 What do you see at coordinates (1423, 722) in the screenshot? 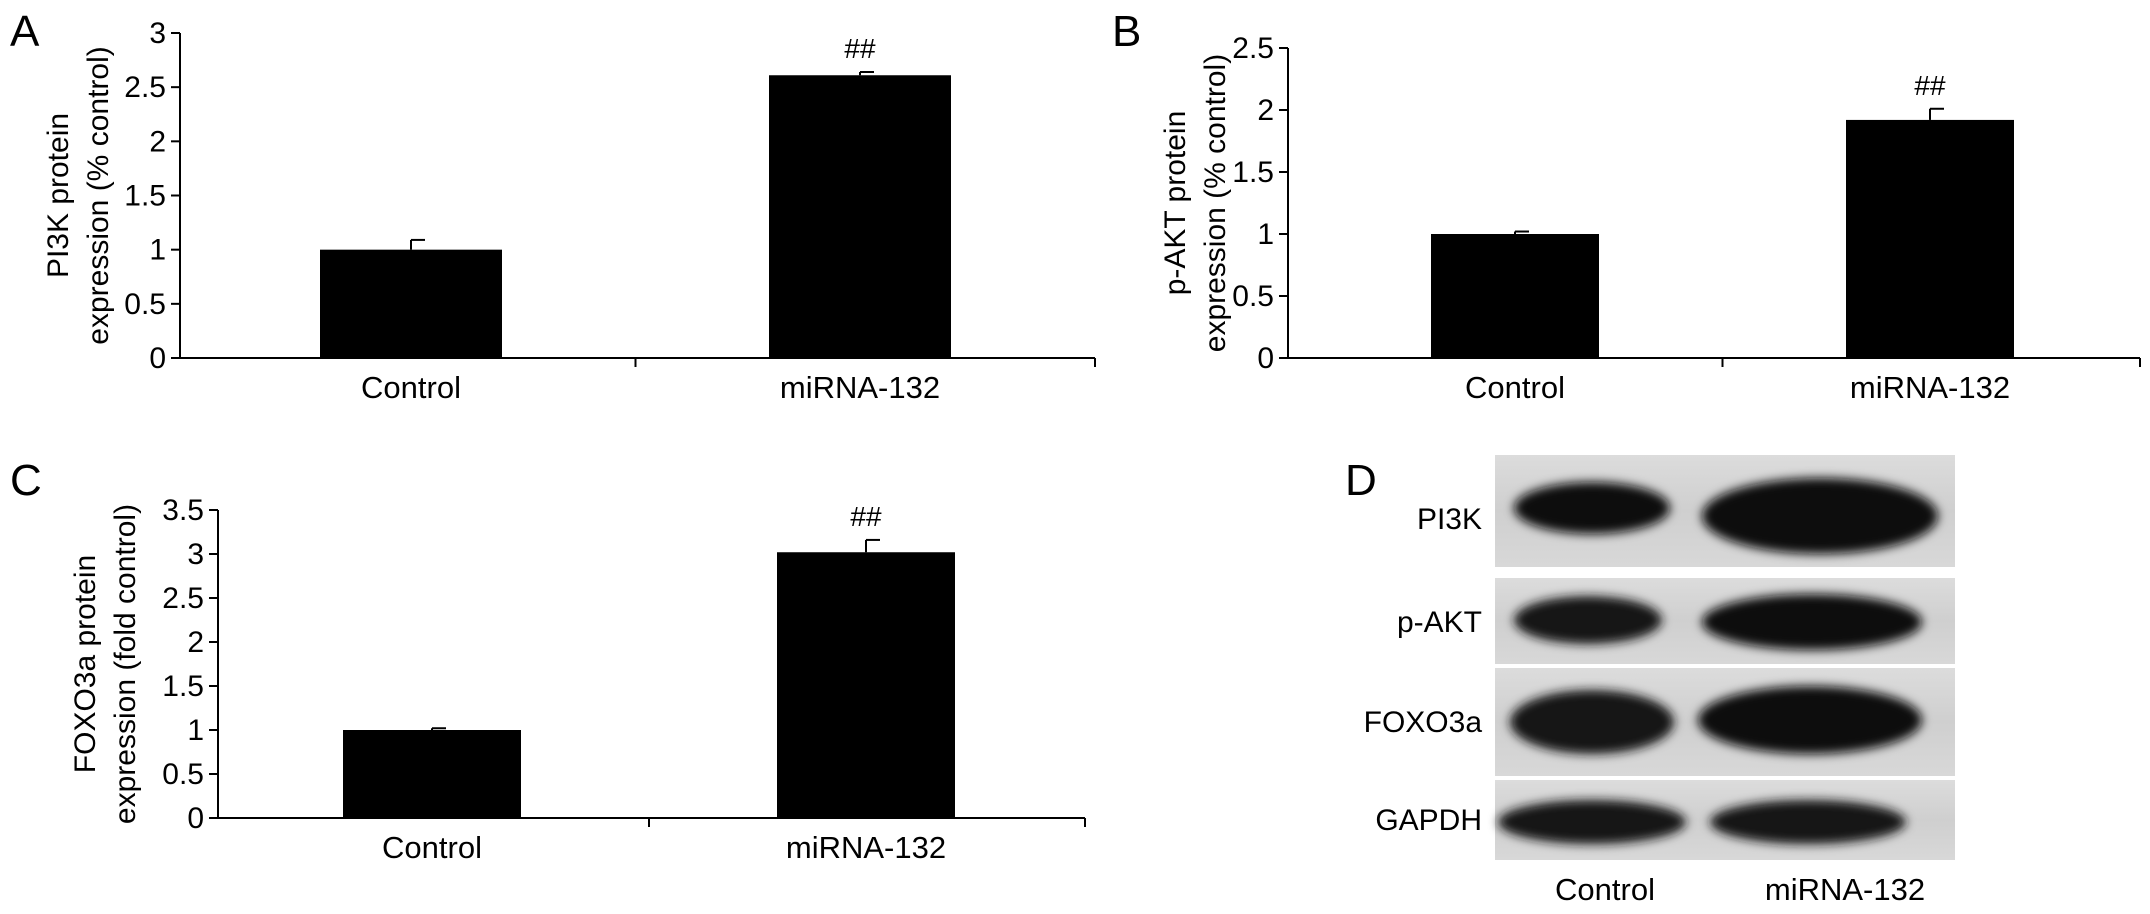
I see `blot-label-foxo3a: FOXO3a` at bounding box center [1423, 722].